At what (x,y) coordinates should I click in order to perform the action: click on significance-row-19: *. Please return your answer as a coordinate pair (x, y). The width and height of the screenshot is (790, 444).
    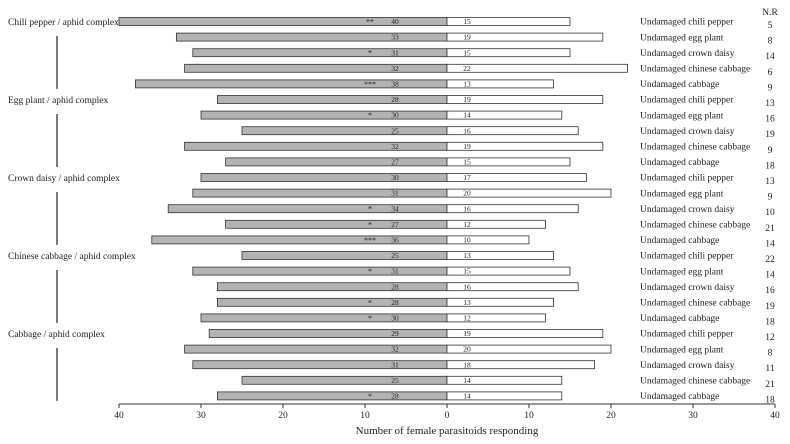
    Looking at the image, I should click on (370, 318).